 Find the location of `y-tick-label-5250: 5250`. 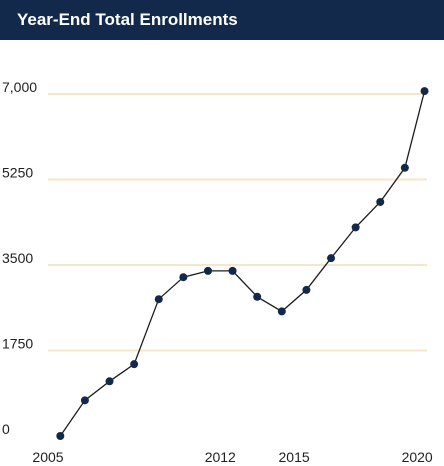

y-tick-label-5250: 5250 is located at coordinates (17, 173).